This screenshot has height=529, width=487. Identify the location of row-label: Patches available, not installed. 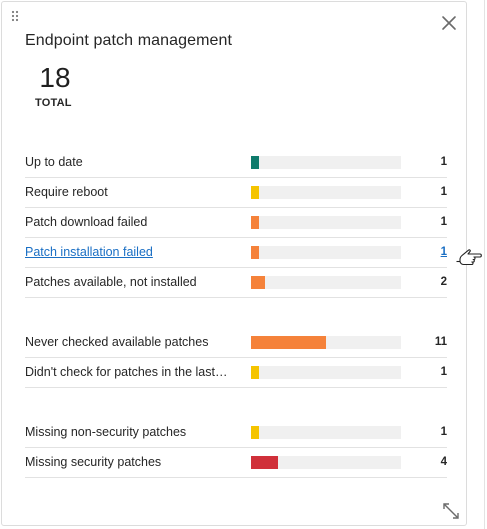
(111, 282).